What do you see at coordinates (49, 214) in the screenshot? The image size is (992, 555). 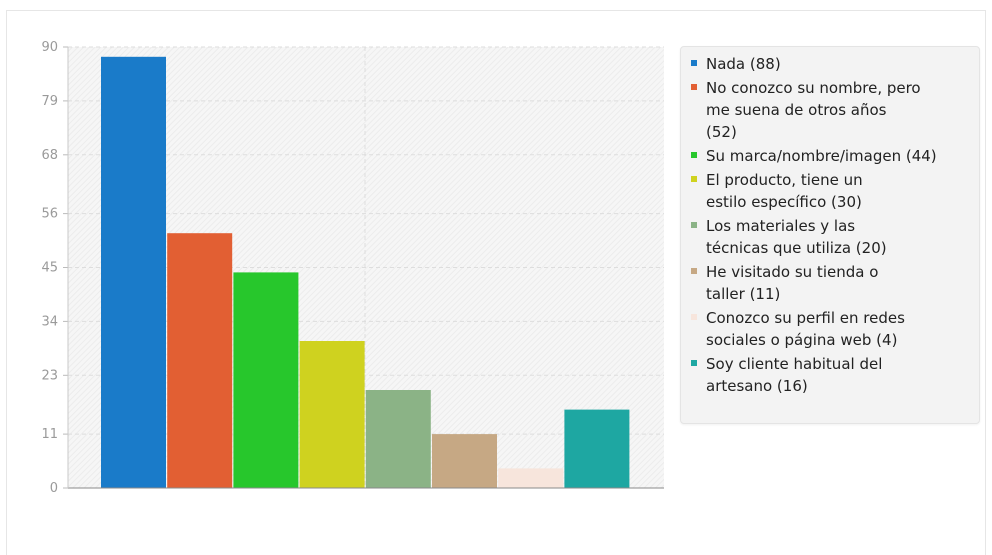 I see `y-tick-label: 56` at bounding box center [49, 214].